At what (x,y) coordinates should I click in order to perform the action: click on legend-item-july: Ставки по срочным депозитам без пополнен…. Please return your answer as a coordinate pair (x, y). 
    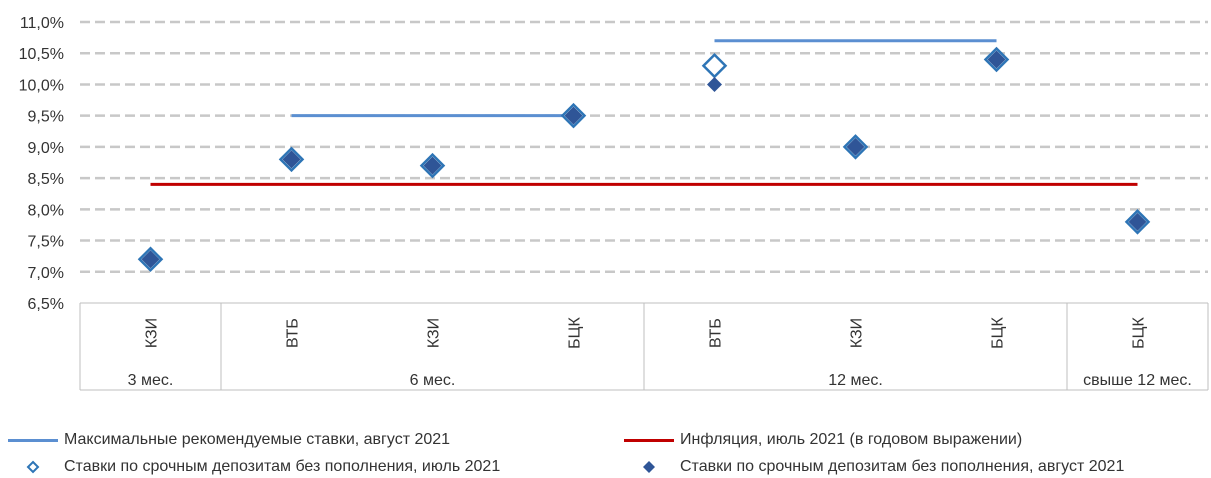
    Looking at the image, I should click on (254, 467).